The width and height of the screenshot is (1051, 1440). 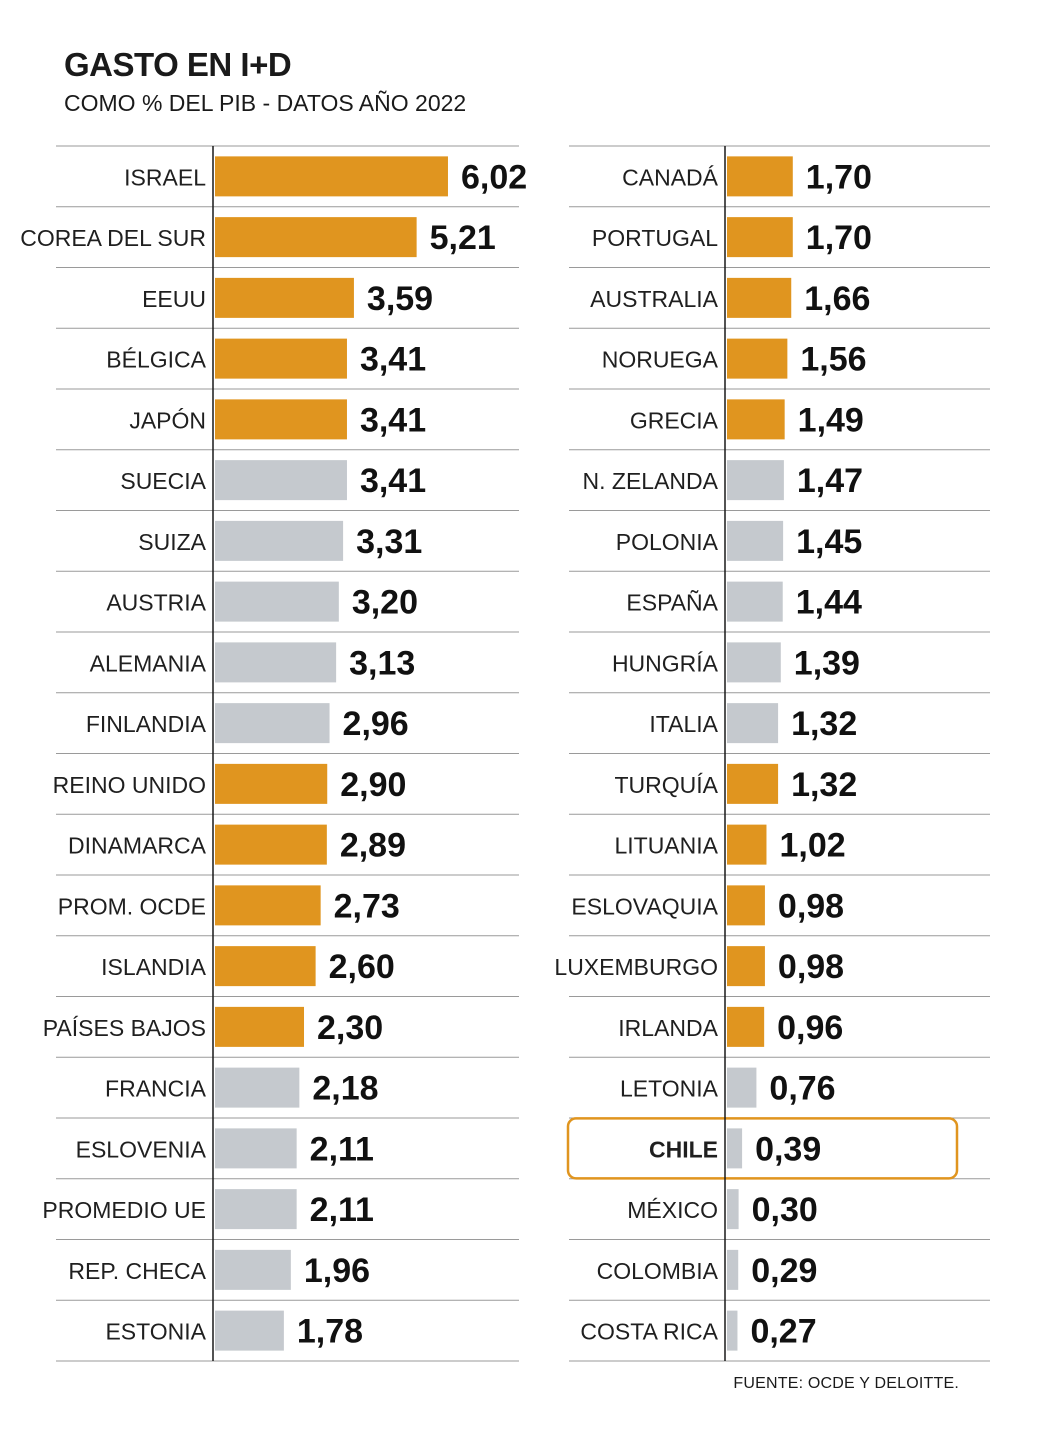 I want to click on highlight-box, so click(x=762, y=1148).